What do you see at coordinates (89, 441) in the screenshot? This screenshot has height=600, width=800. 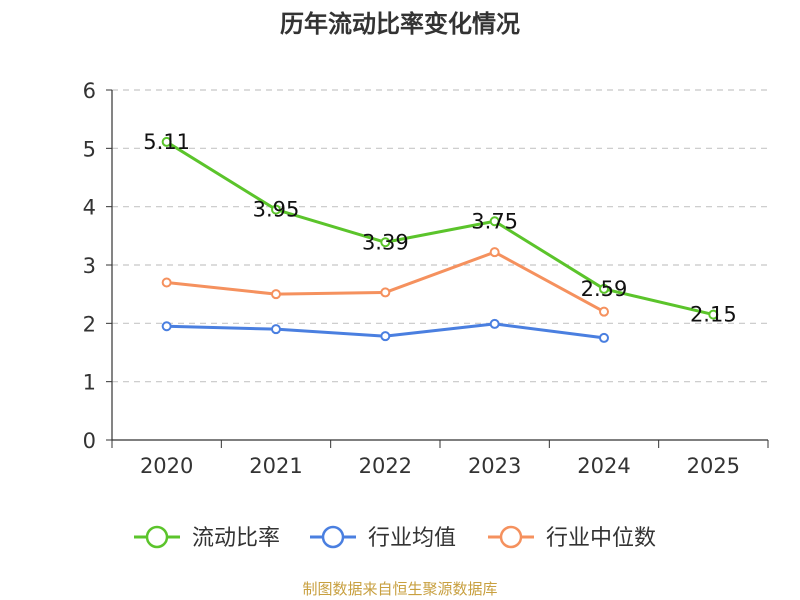 I see `y-tick-label: 0` at bounding box center [89, 441].